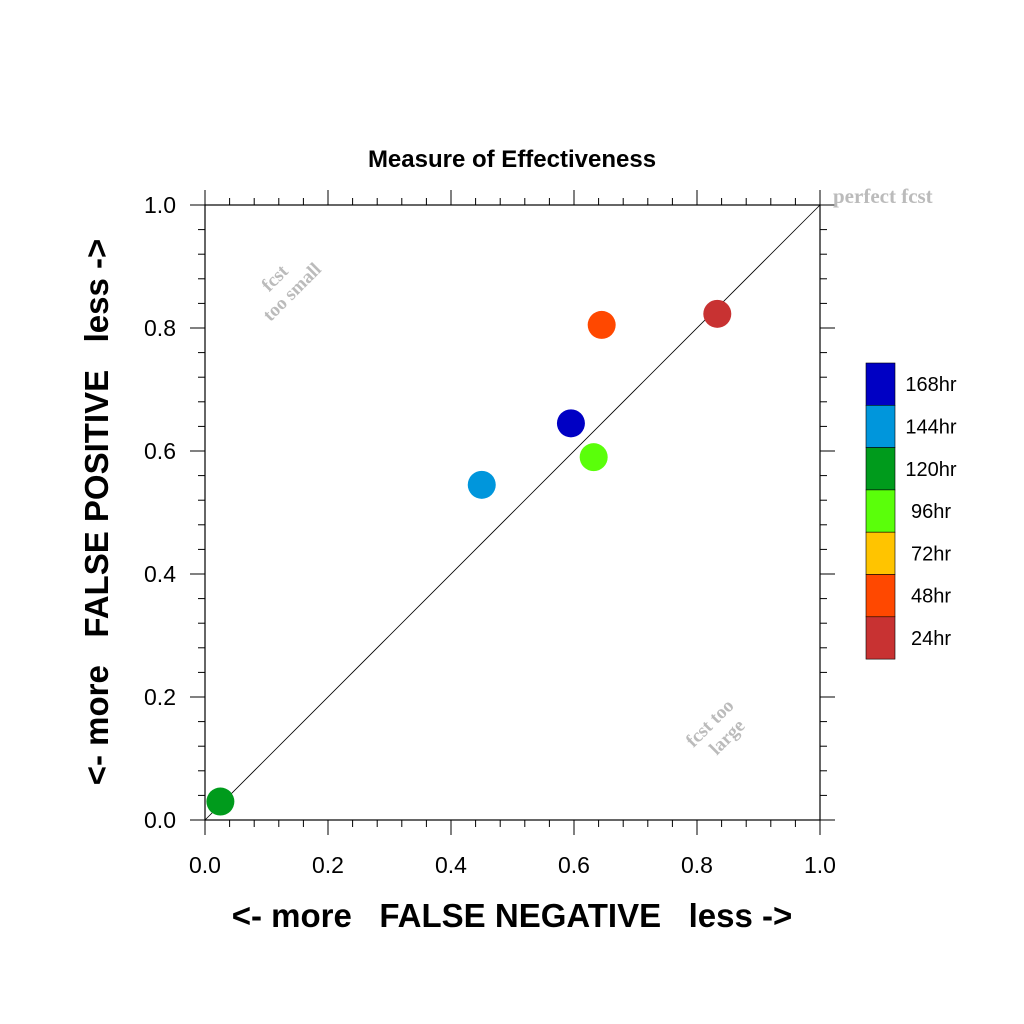 The height and width of the screenshot is (1024, 1024). Describe the element at coordinates (220, 801) in the screenshot. I see `data-point-120hr` at that location.